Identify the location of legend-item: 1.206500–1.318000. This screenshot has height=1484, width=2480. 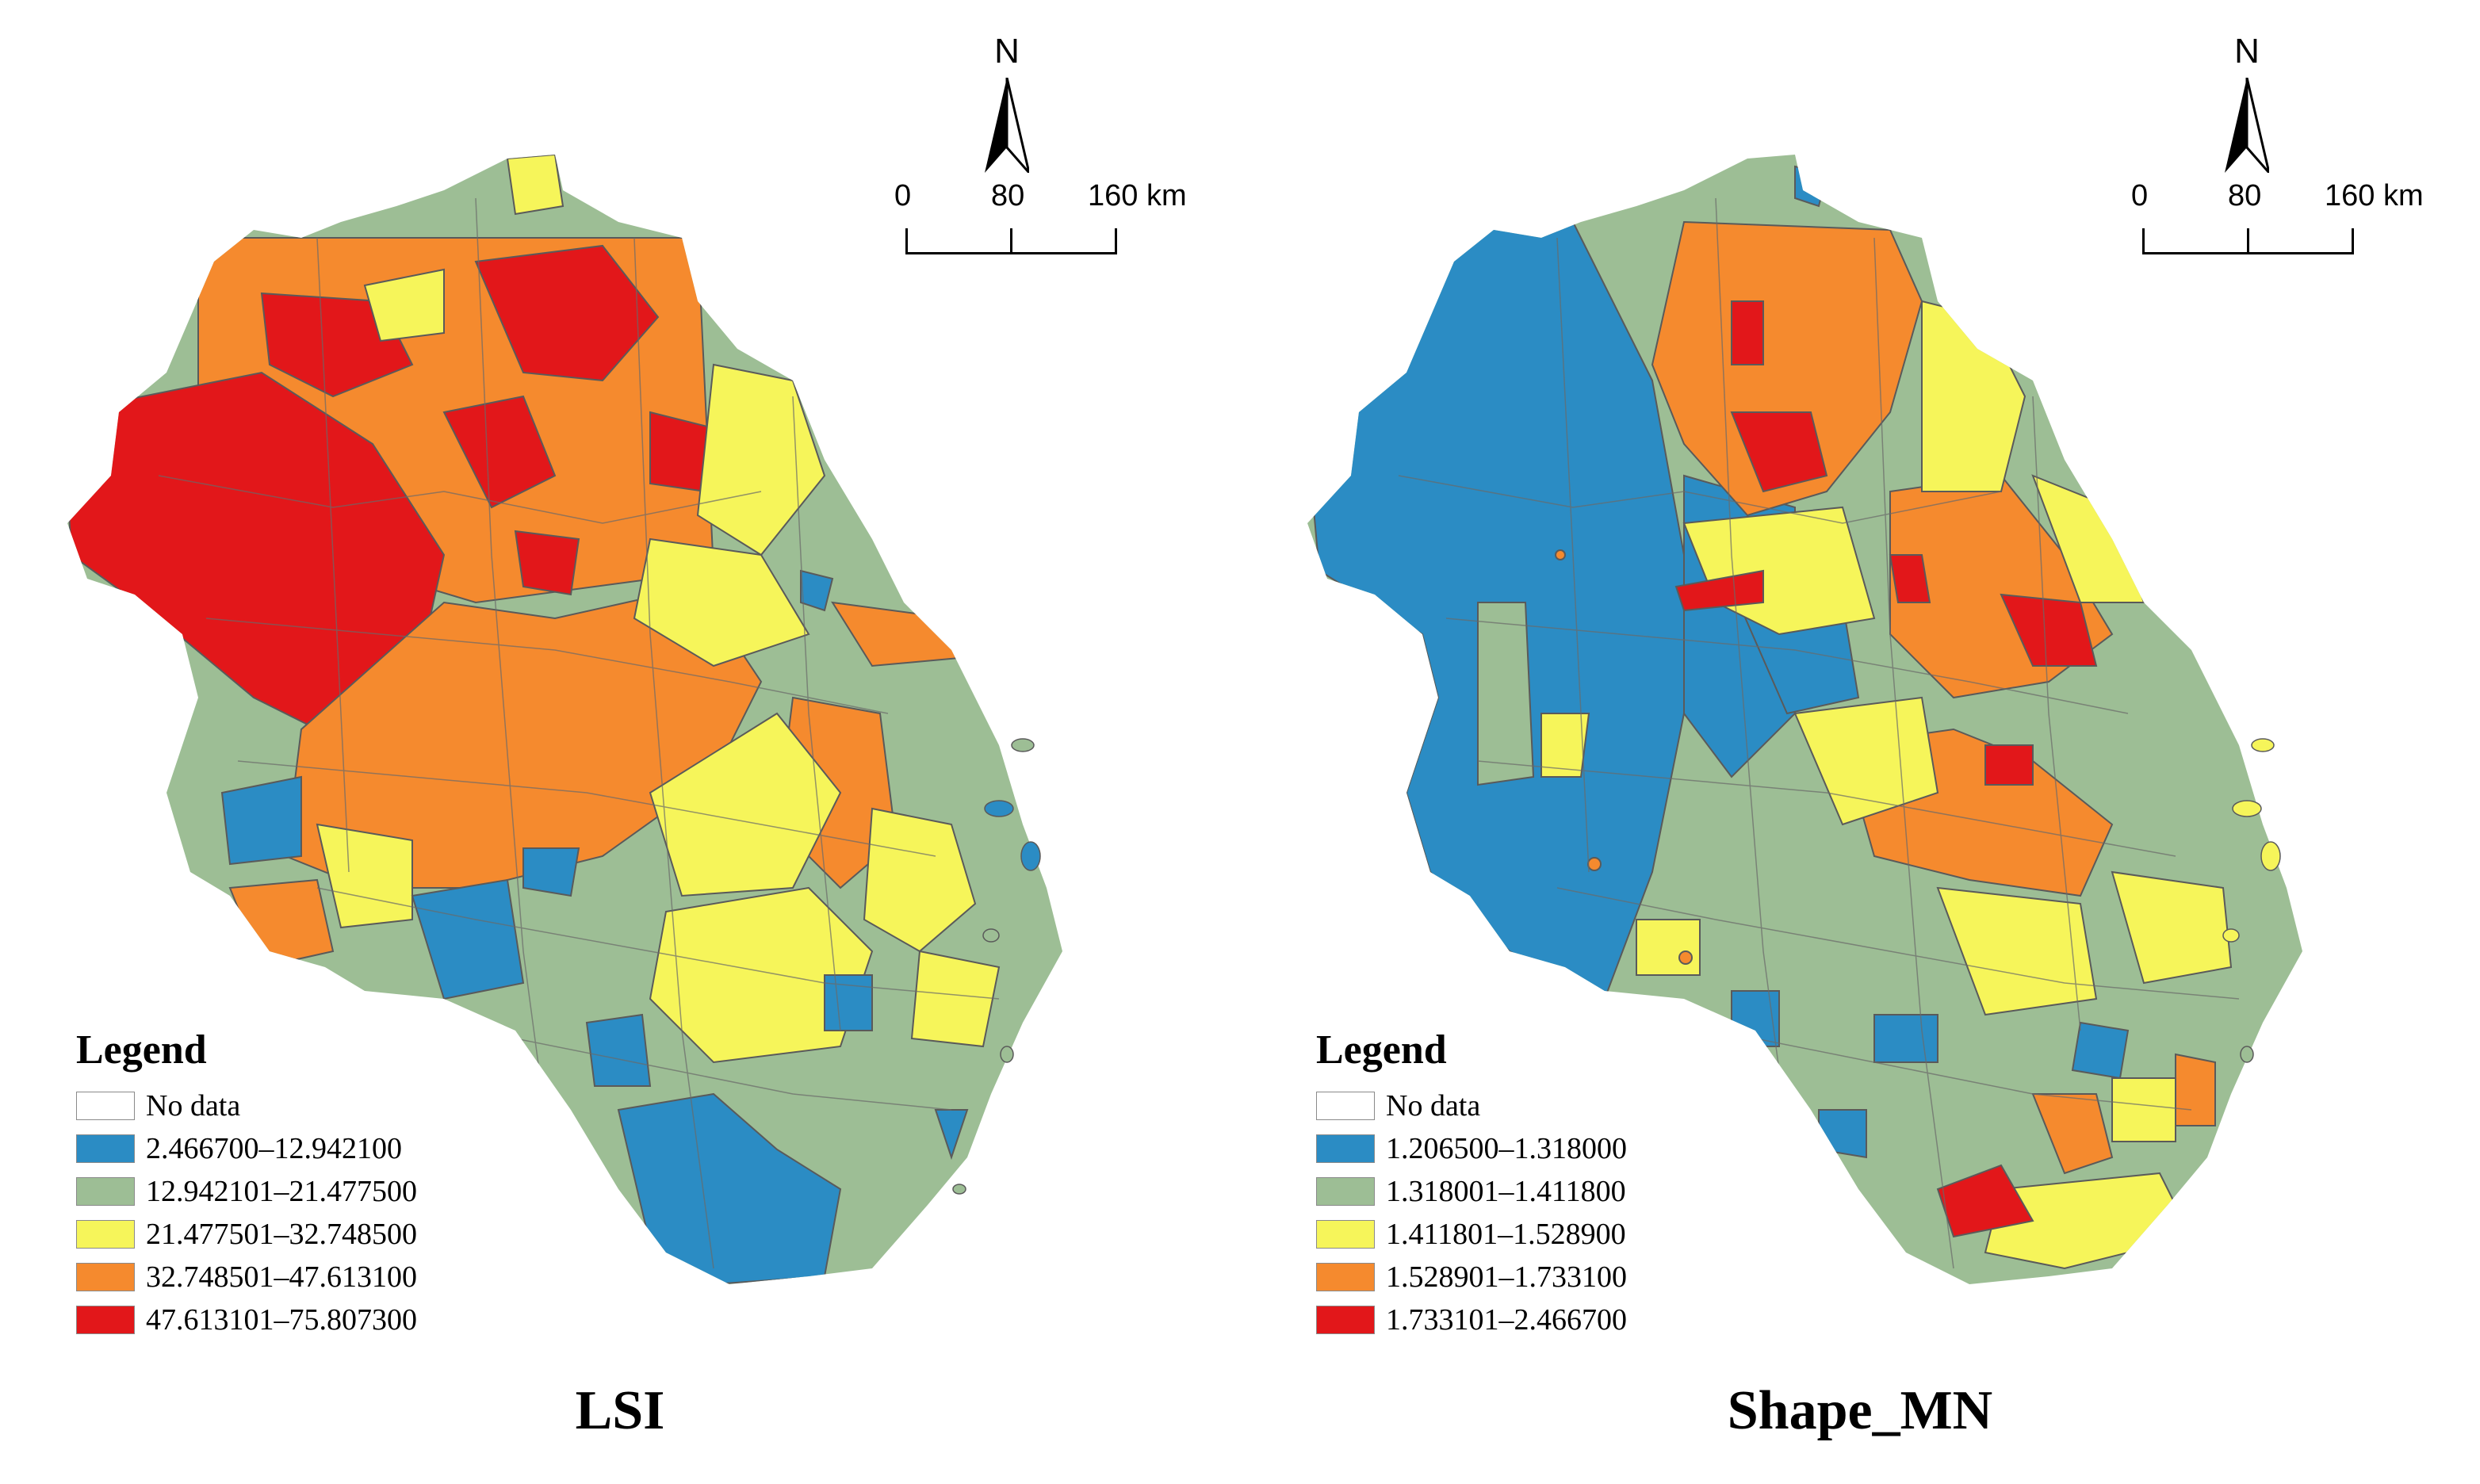
(1570, 1148).